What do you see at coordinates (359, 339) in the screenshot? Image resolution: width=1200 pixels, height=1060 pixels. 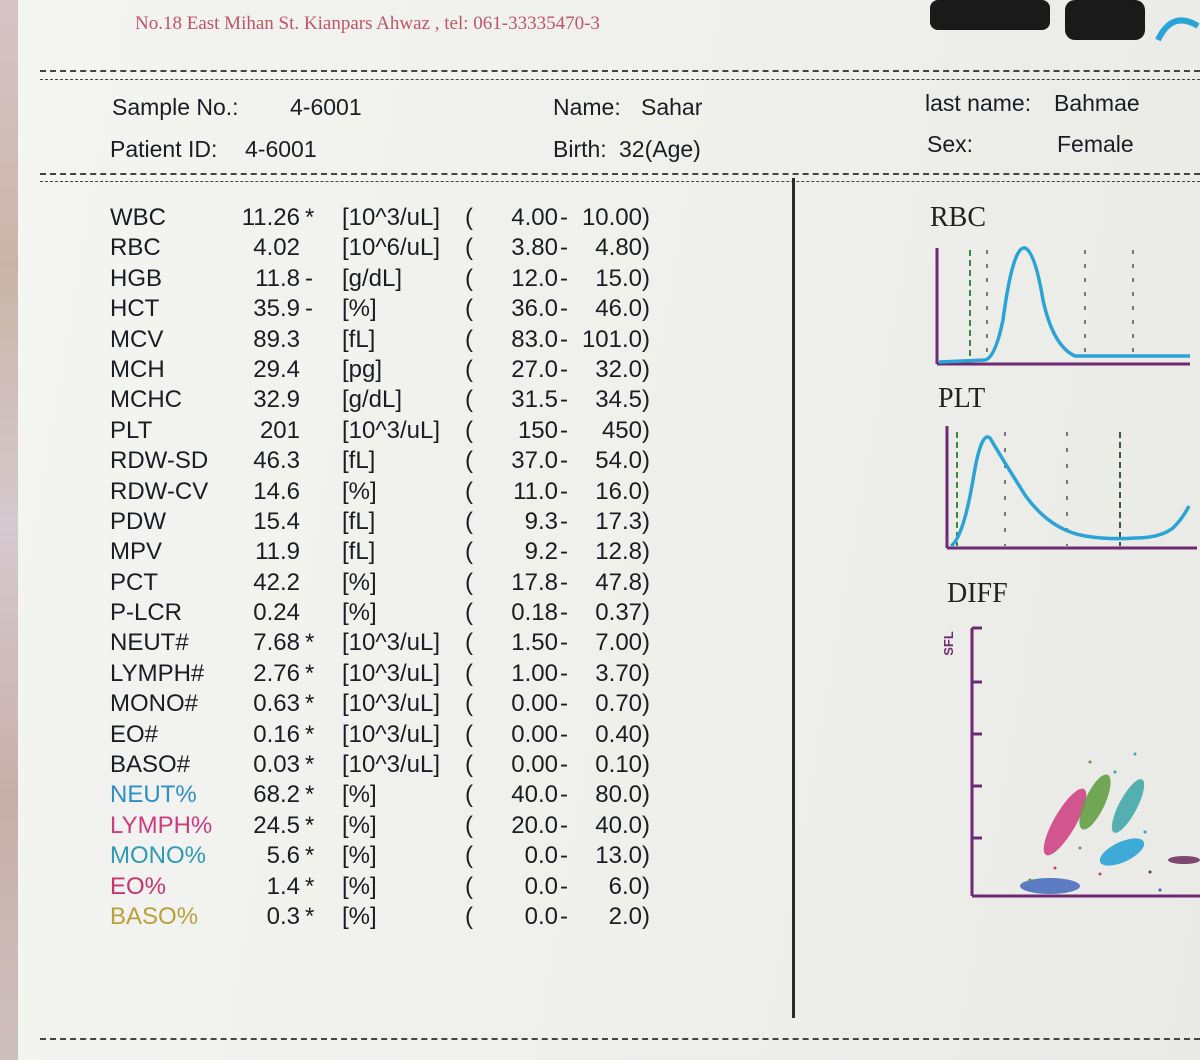 I see `test-unit: [fL]` at bounding box center [359, 339].